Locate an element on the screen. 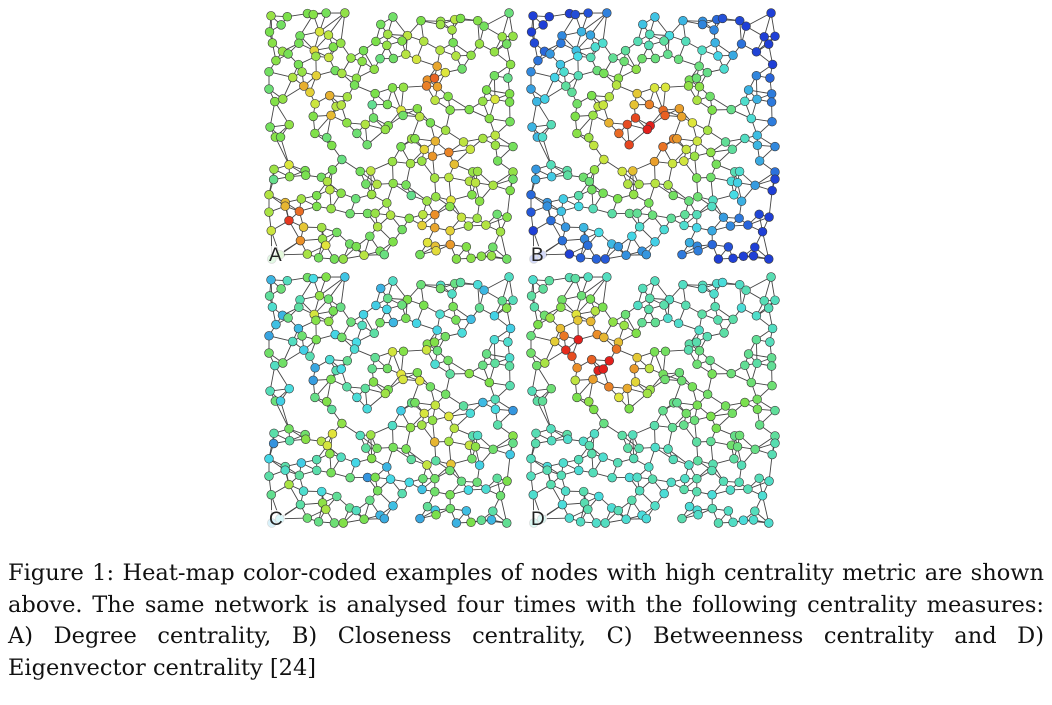 The height and width of the screenshot is (705, 1052). panel-b-closeness-centrality: B is located at coordinates (653, 137).